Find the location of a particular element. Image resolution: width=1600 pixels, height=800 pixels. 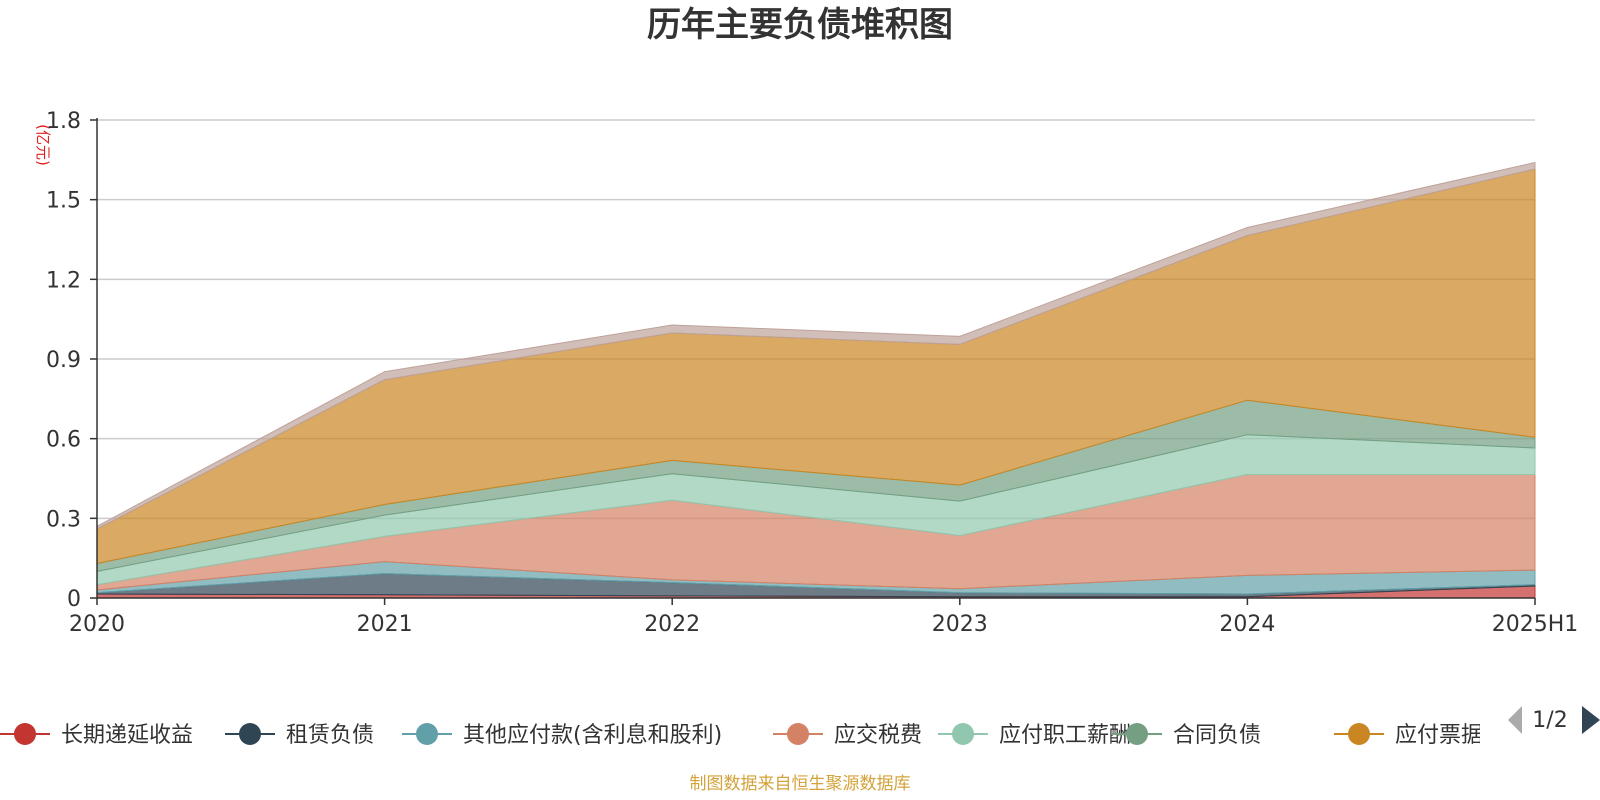

legend-item: 应交税费 is located at coordinates (847, 735).